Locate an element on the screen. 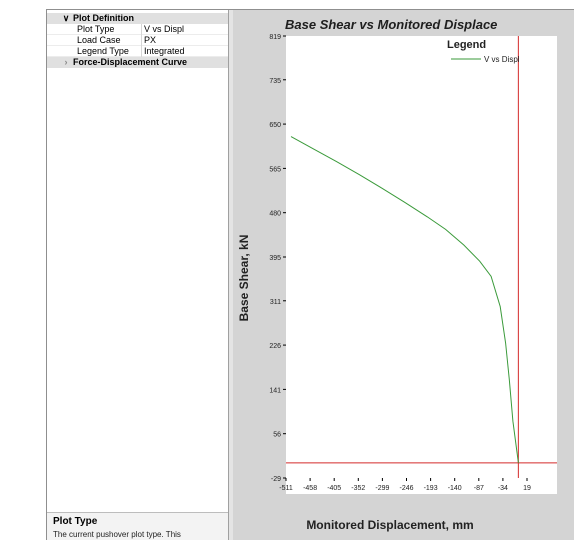 The image size is (574, 540). property-key: Plot Type is located at coordinates (96, 29).